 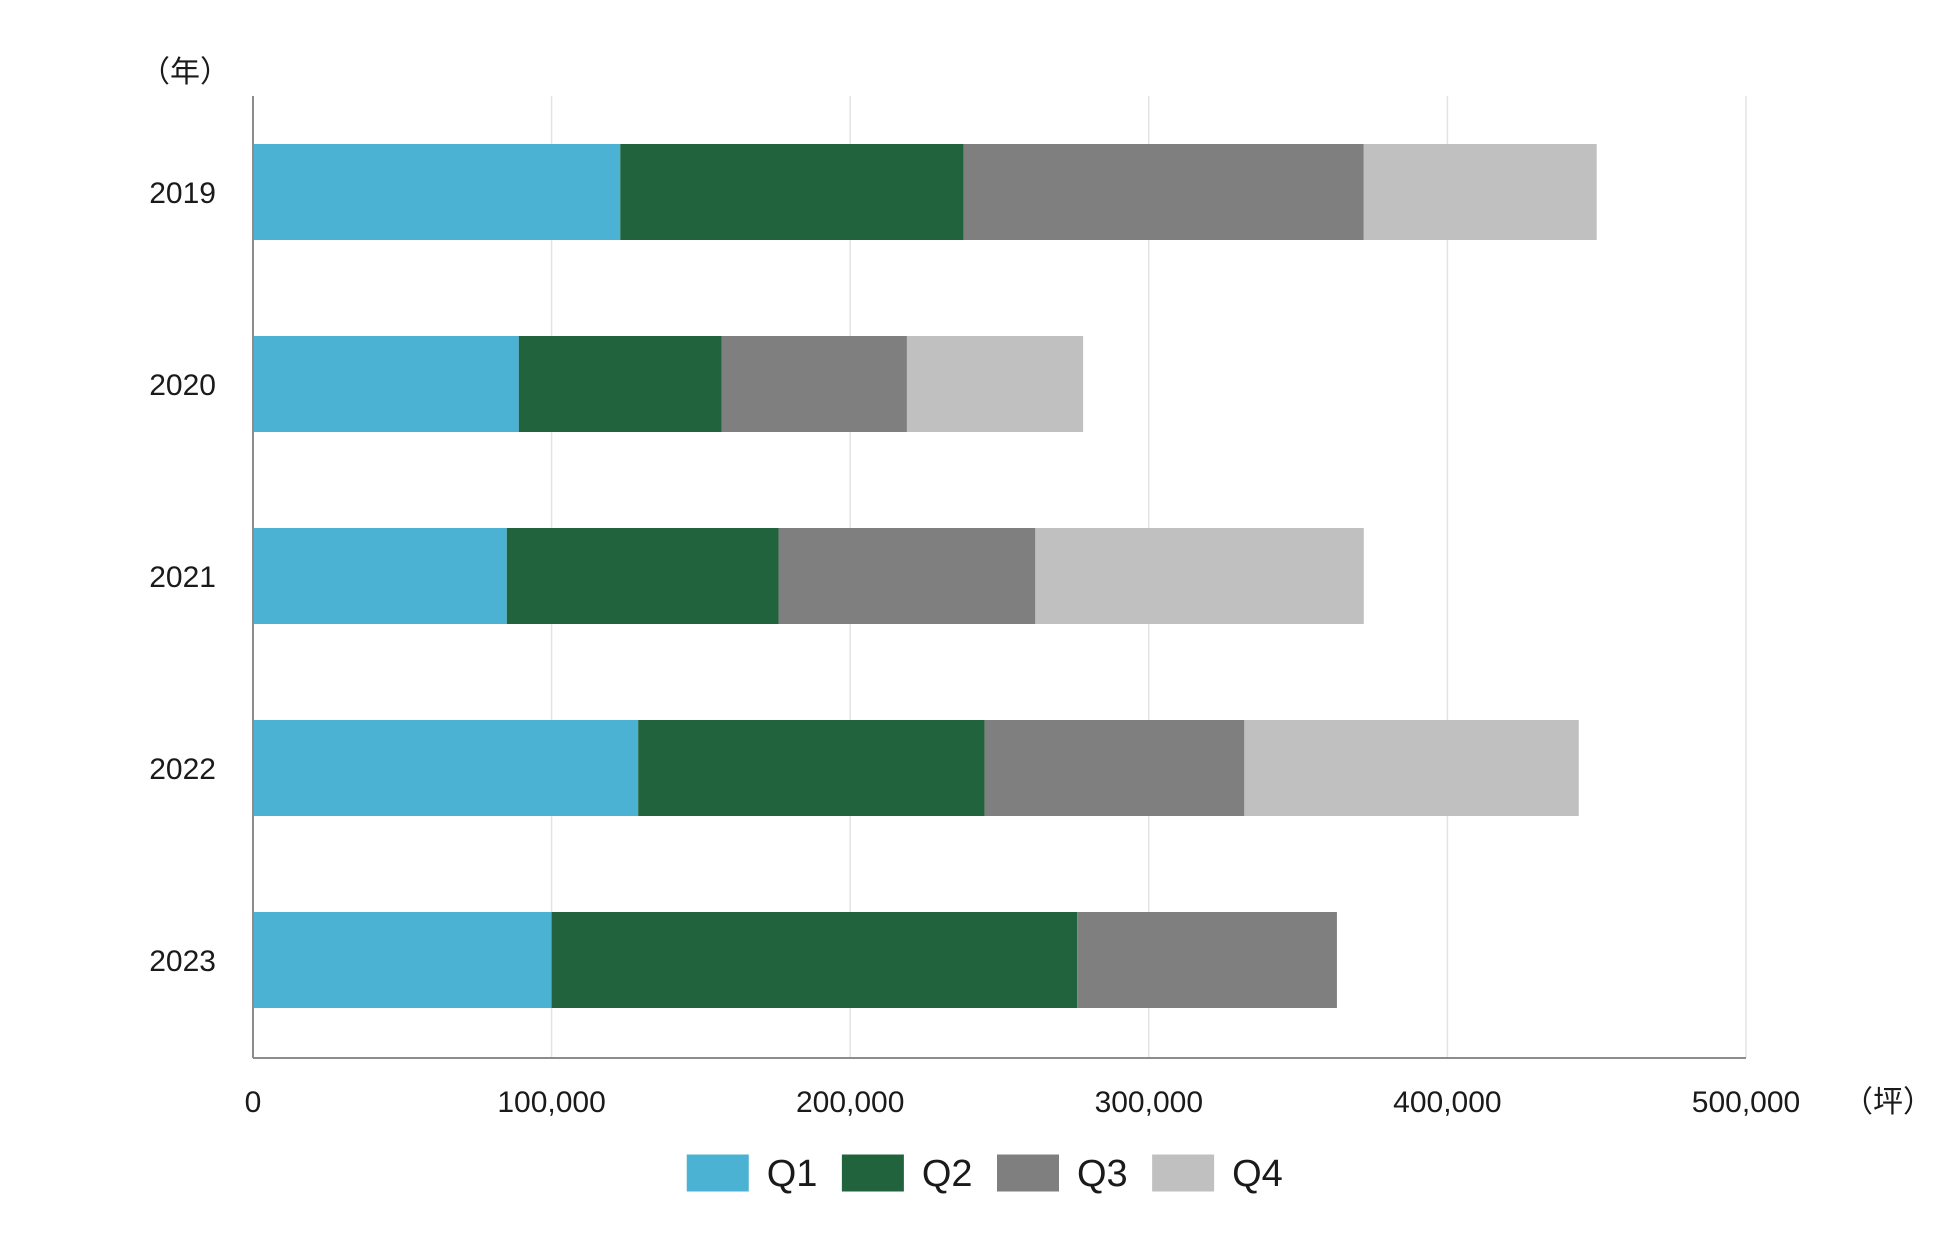 I want to click on x-tick-label: 300,000, so click(x=1149, y=1102).